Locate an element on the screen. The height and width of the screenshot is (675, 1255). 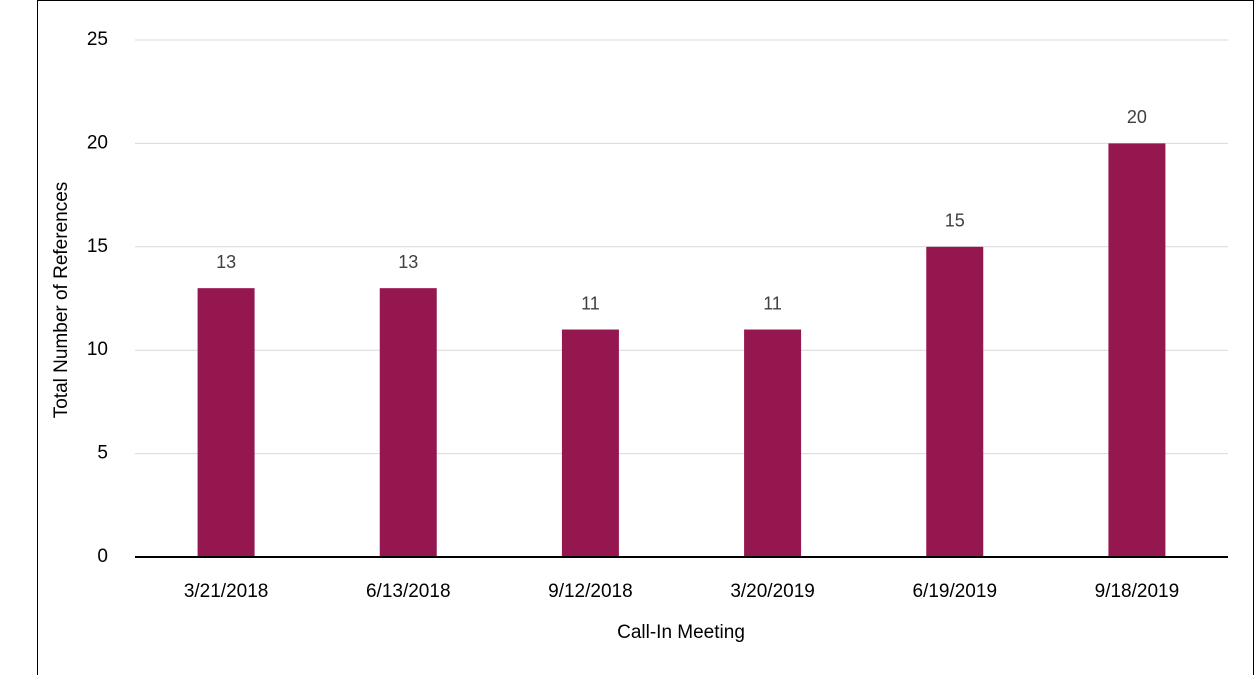
data-label: 15 is located at coordinates (955, 221).